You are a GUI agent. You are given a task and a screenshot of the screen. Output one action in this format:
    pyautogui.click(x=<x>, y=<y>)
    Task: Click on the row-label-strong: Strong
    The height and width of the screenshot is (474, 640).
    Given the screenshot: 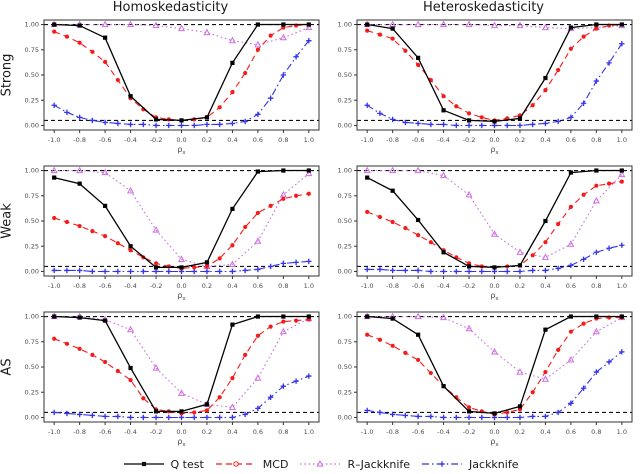 What is the action you would take?
    pyautogui.click(x=7, y=75)
    